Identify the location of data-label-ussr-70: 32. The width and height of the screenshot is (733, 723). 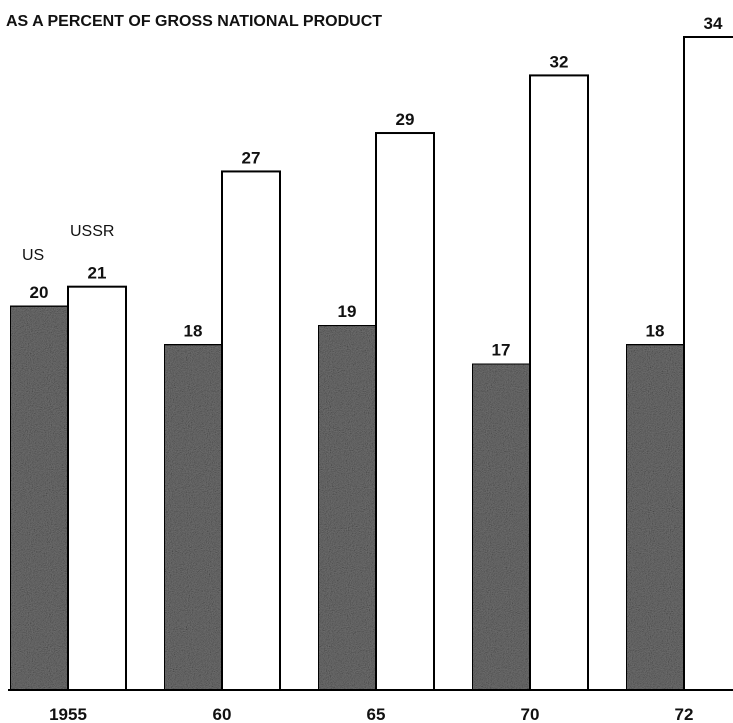
(559, 61).